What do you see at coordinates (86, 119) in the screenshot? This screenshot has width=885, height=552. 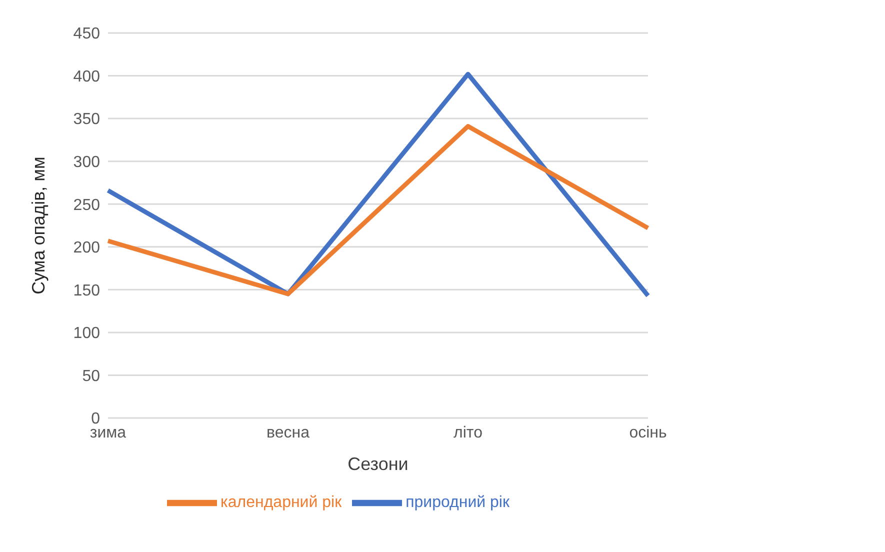 I see `y-tick-label: 350` at bounding box center [86, 119].